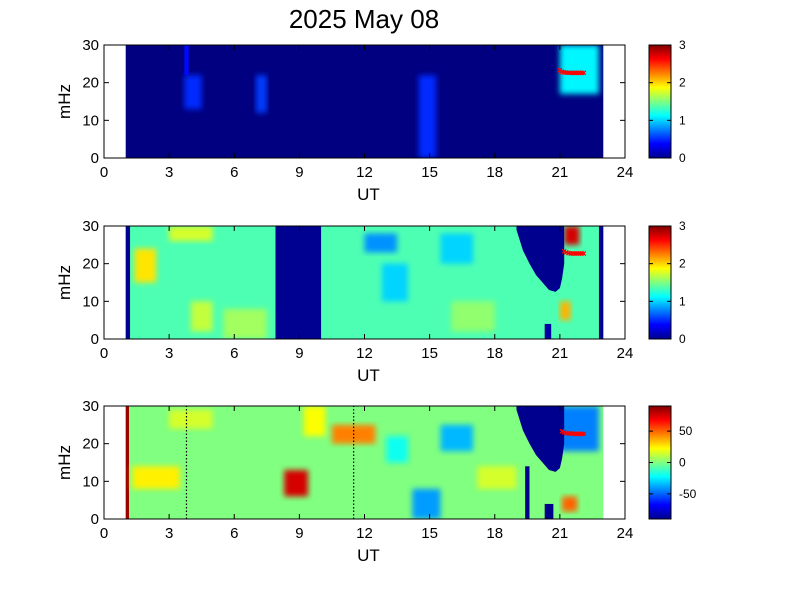 The image size is (801, 600). Describe the element at coordinates (364, 19) in the screenshot. I see `figure-title: 2025 May 08` at that location.